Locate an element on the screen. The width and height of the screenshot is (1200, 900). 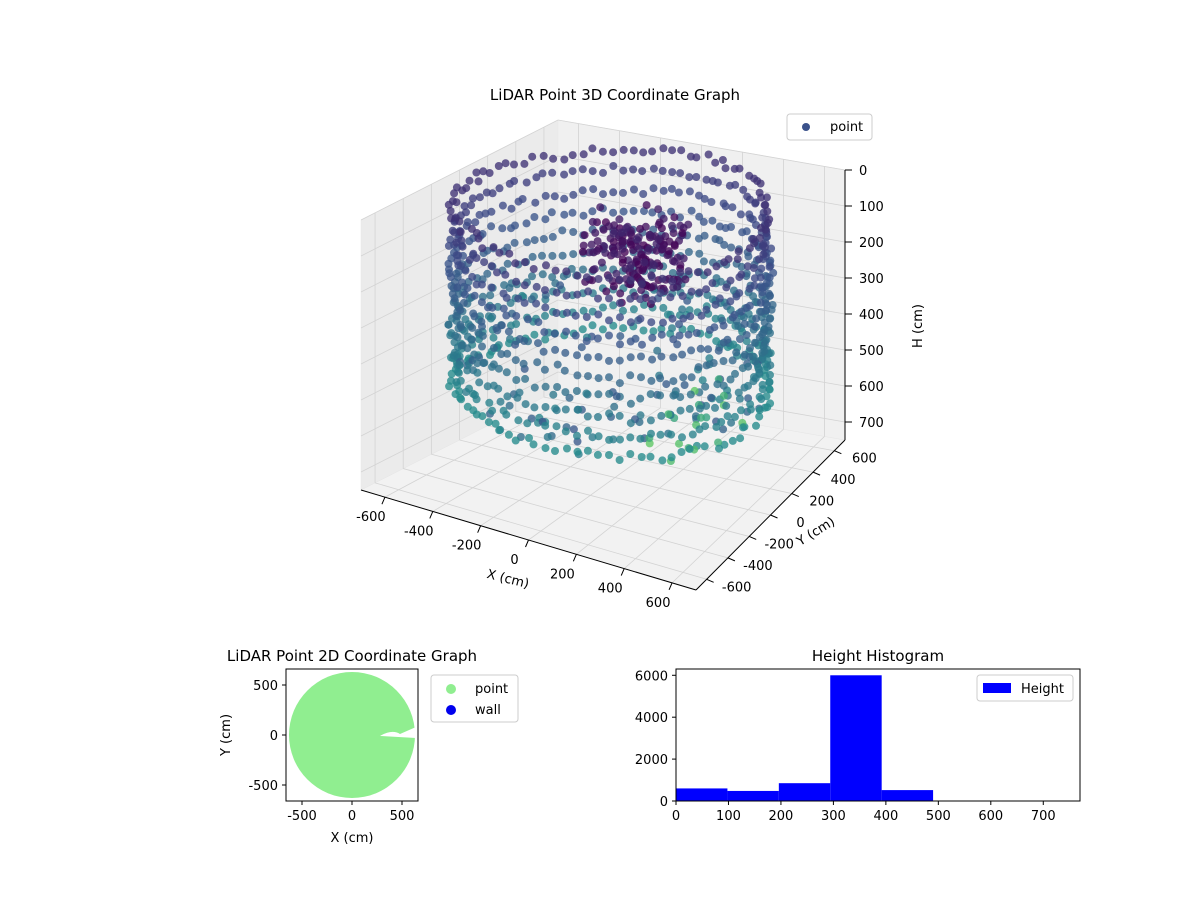
chart-2d-legend: point wall is located at coordinates (474, 698).